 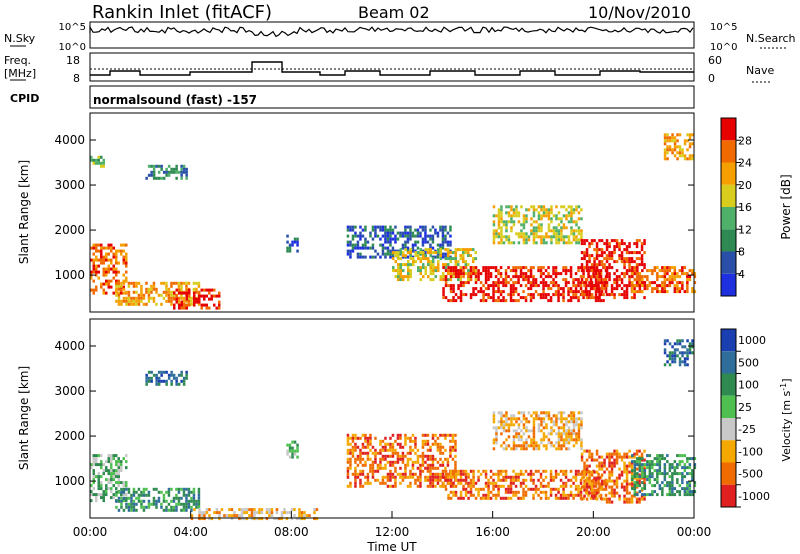 I want to click on freq-right-tick-bottom: 0, so click(x=711, y=78).